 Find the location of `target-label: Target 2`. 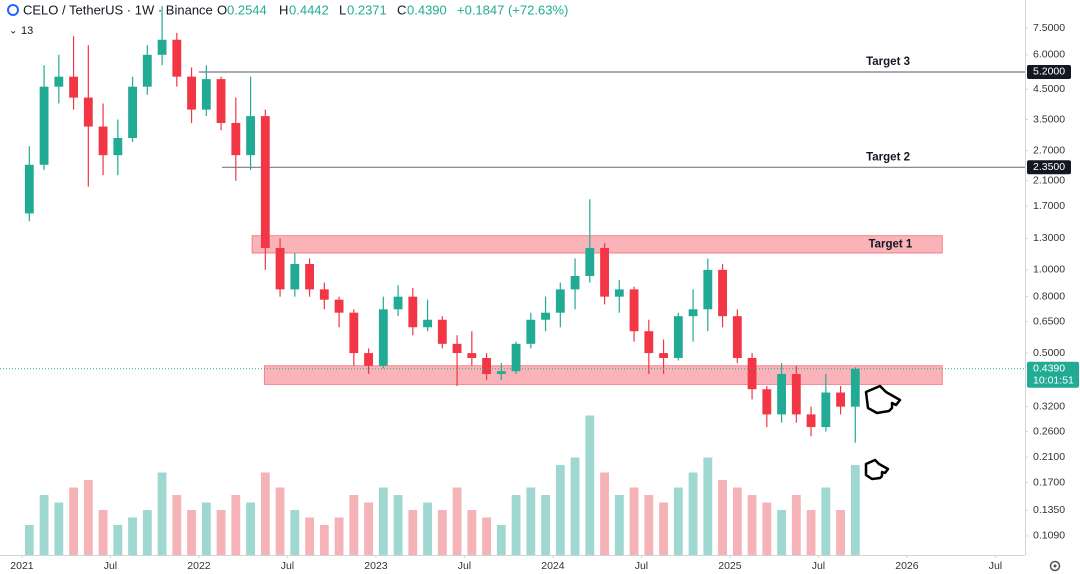

target-label: Target 2 is located at coordinates (888, 157).